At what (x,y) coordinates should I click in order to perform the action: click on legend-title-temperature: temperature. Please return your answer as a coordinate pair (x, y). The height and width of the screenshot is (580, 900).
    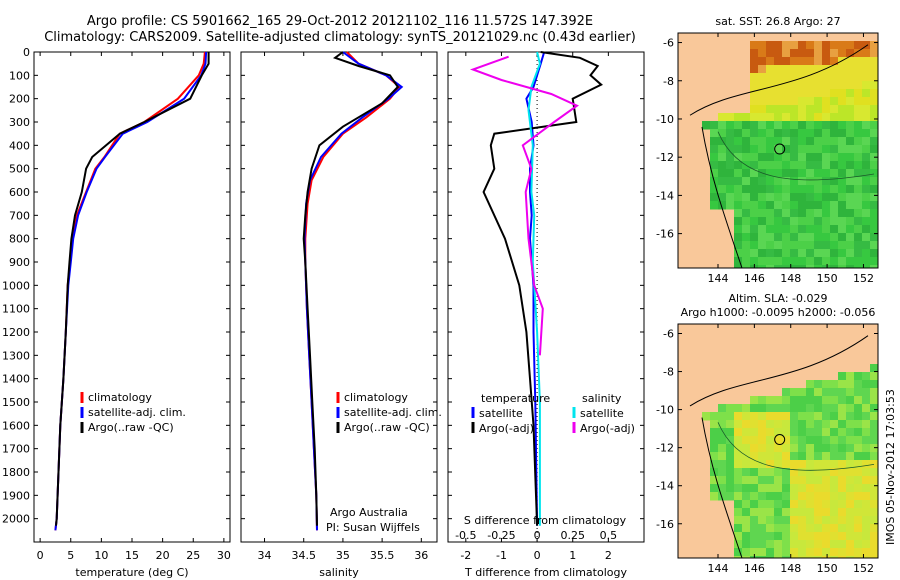
    Looking at the image, I should click on (515, 398).